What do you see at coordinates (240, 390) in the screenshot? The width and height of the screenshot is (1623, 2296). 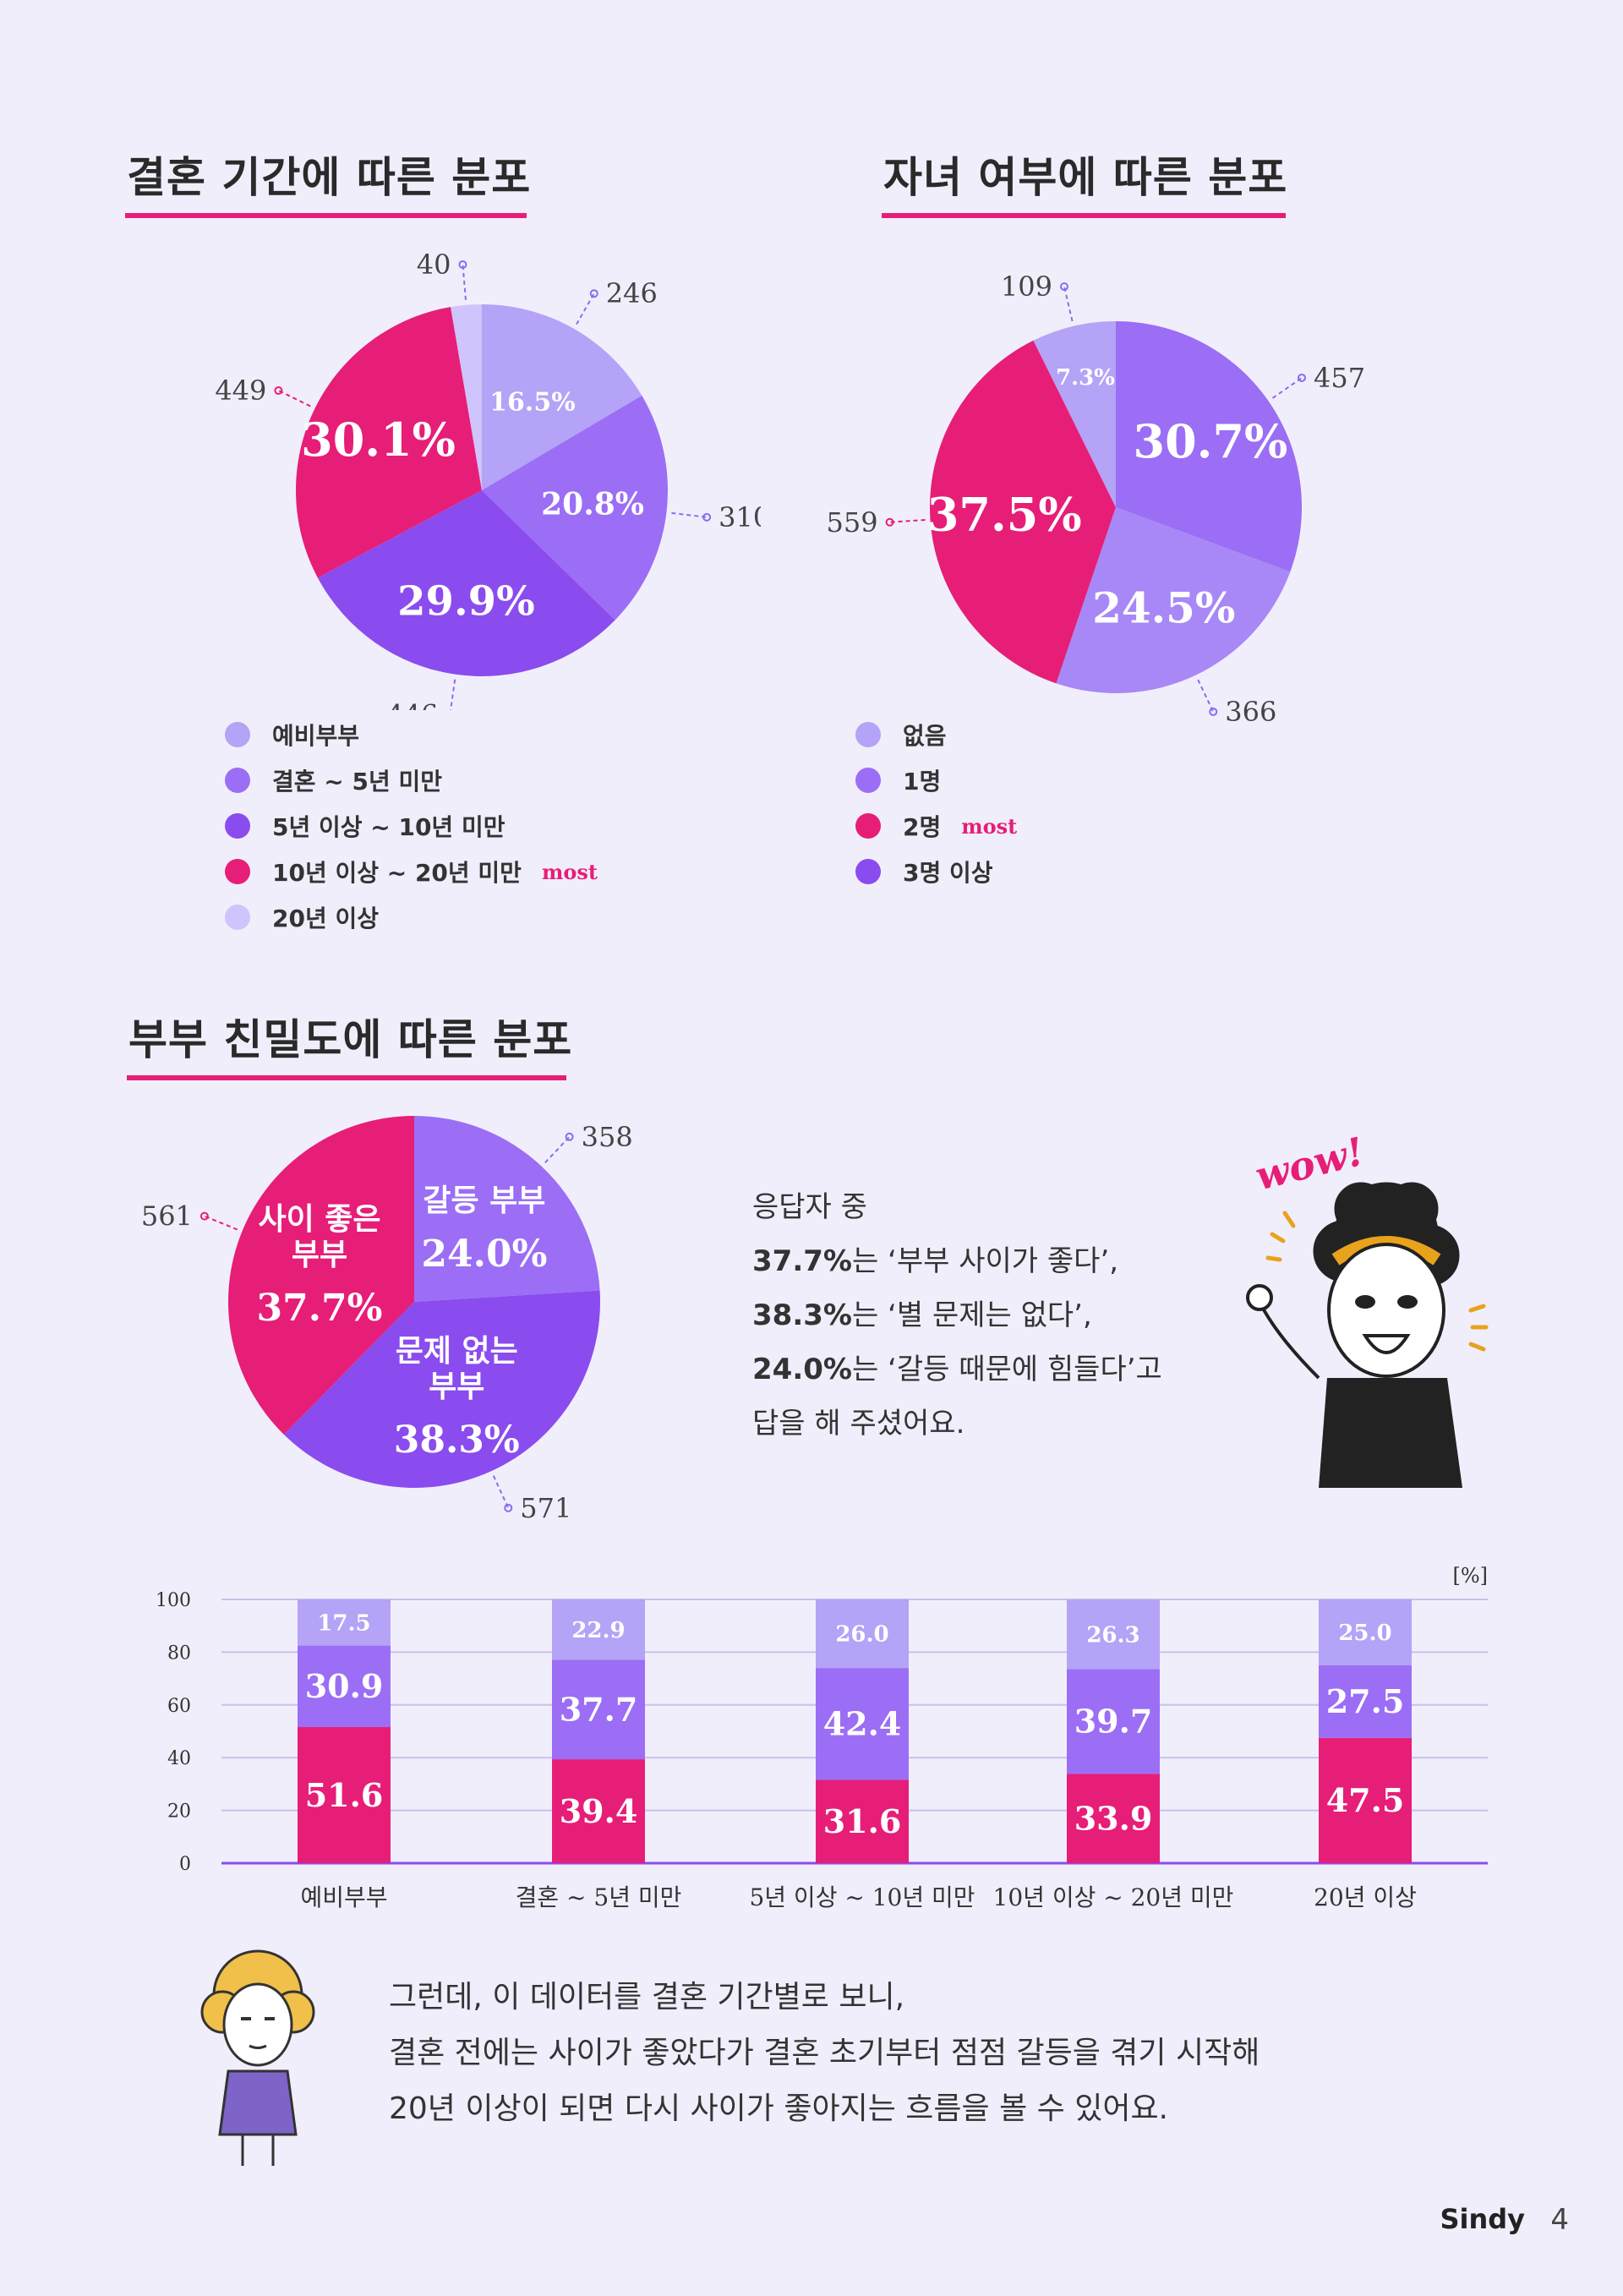 I see `slice-count-label: 449` at bounding box center [240, 390].